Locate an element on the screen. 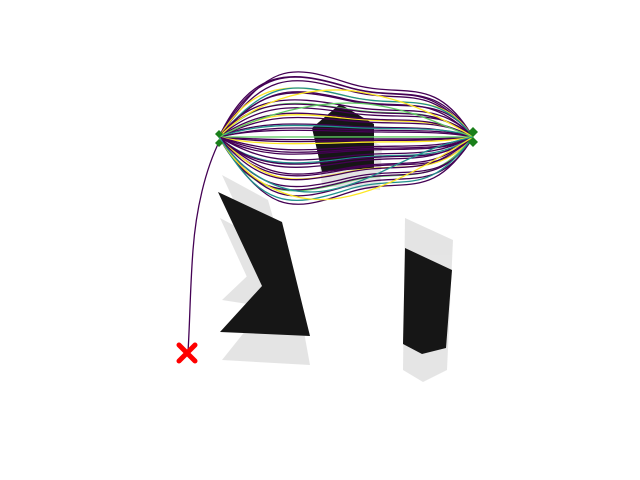  goal-trajectory is located at coordinates (204, 246).